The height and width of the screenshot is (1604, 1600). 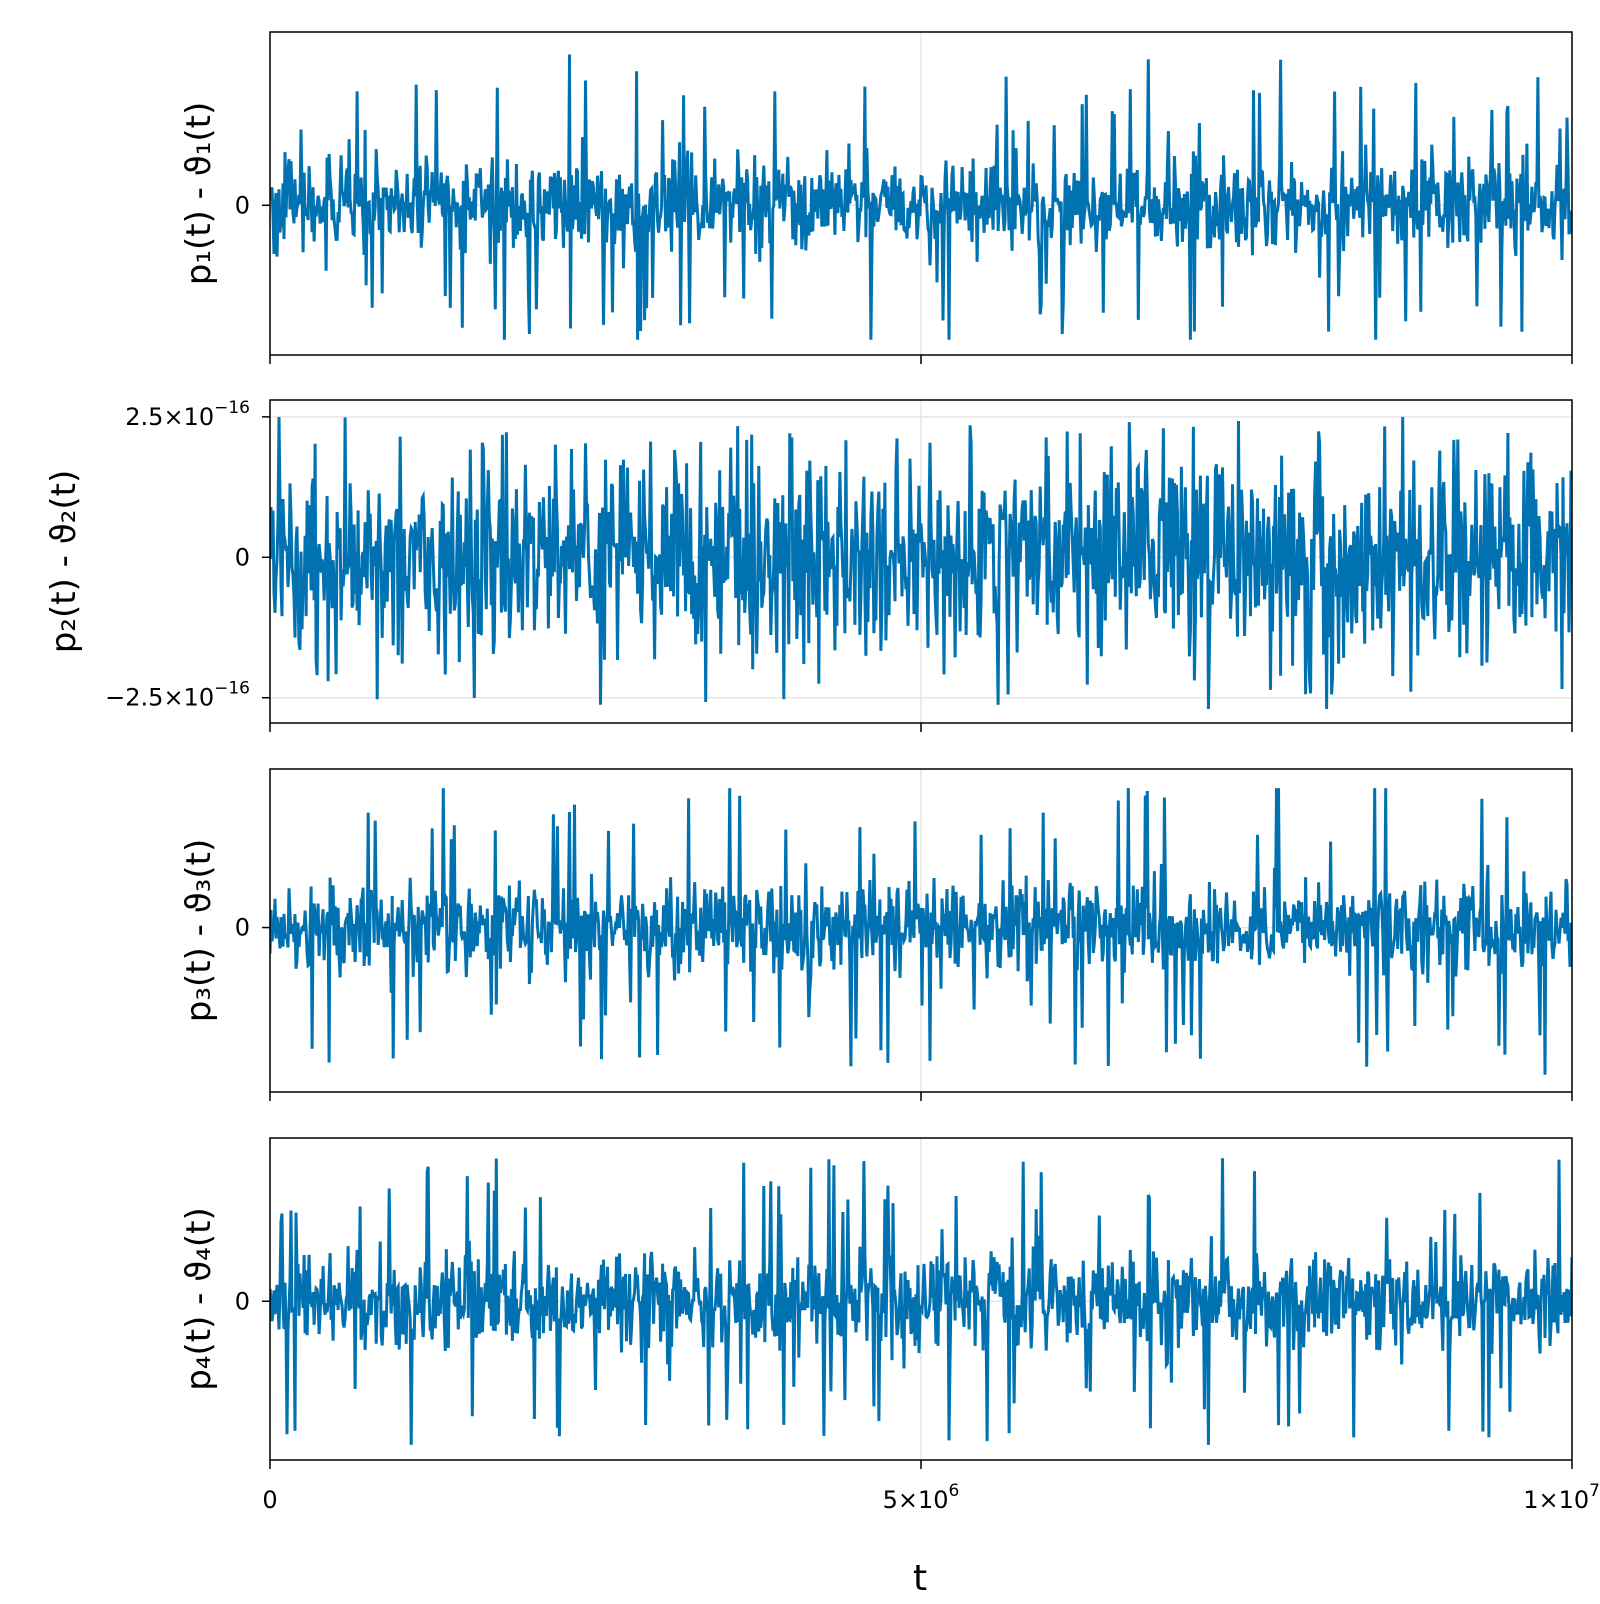 I want to click on x-axis-label: t, so click(x=920, y=1578).